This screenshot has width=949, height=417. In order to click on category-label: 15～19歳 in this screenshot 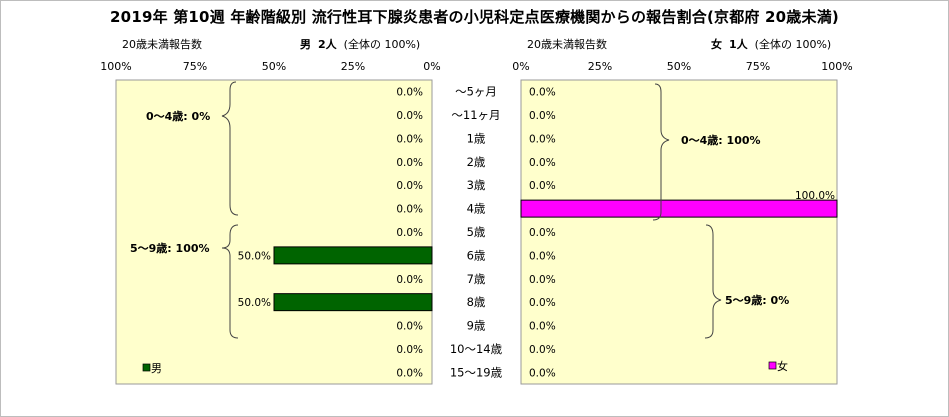, I will do `click(476, 372)`.